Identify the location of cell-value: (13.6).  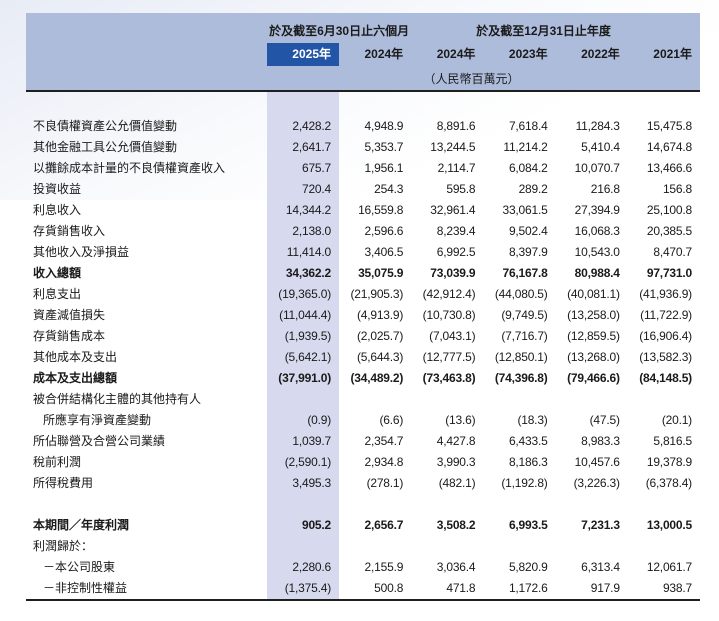
(460, 420).